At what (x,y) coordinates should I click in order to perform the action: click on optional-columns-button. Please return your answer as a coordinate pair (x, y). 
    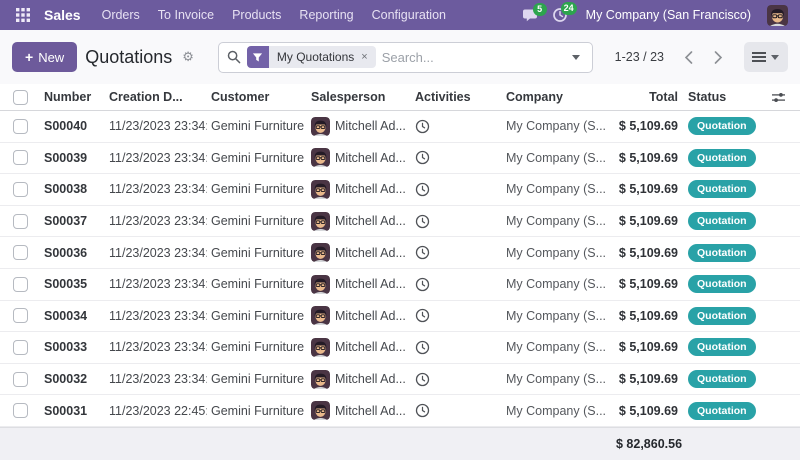
    Looking at the image, I should click on (778, 97).